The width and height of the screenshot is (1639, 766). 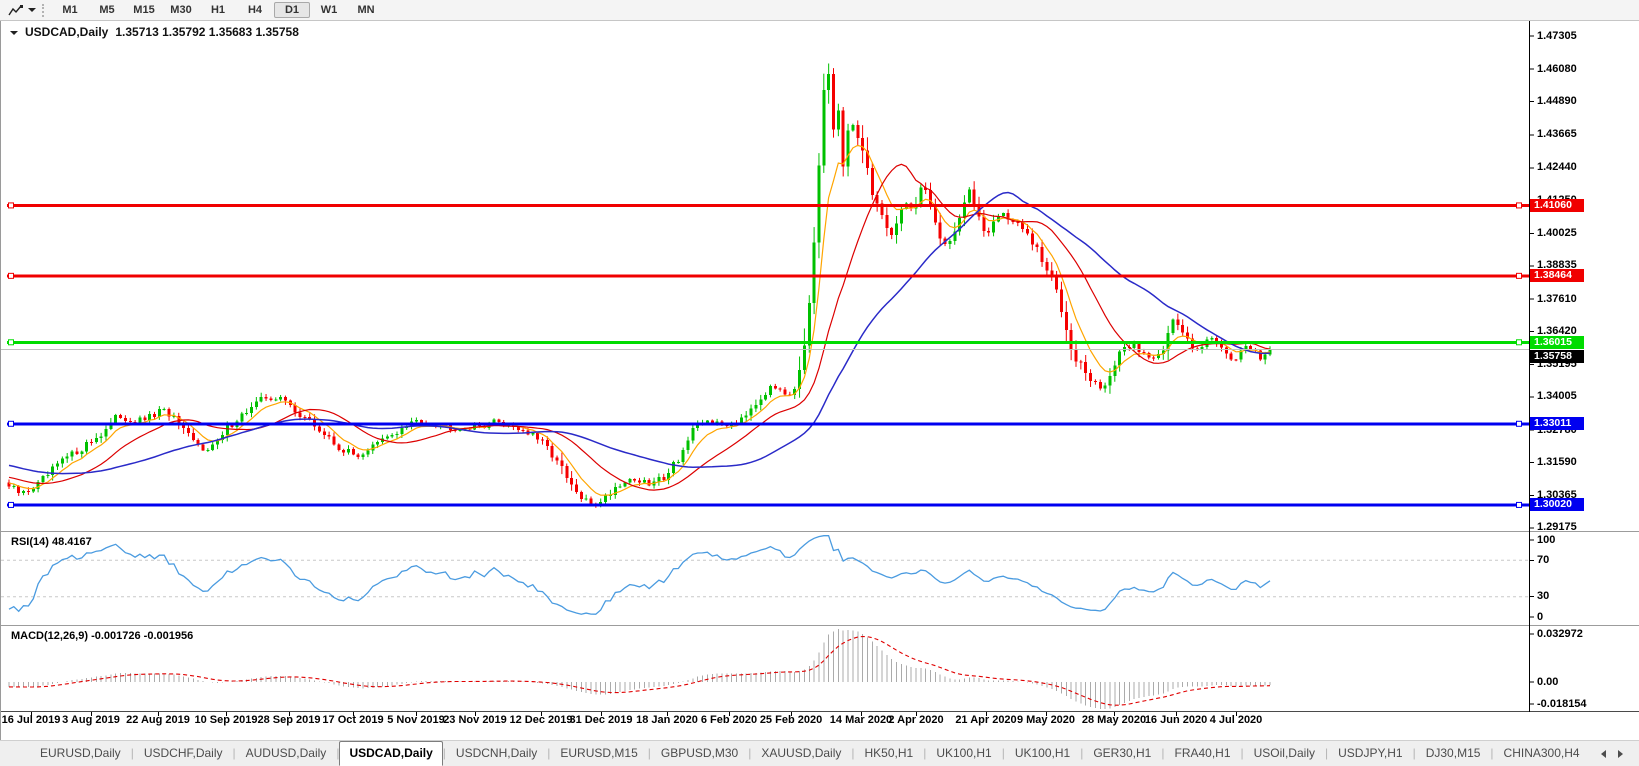 I want to click on timeframe-D1: D1, so click(x=292, y=10).